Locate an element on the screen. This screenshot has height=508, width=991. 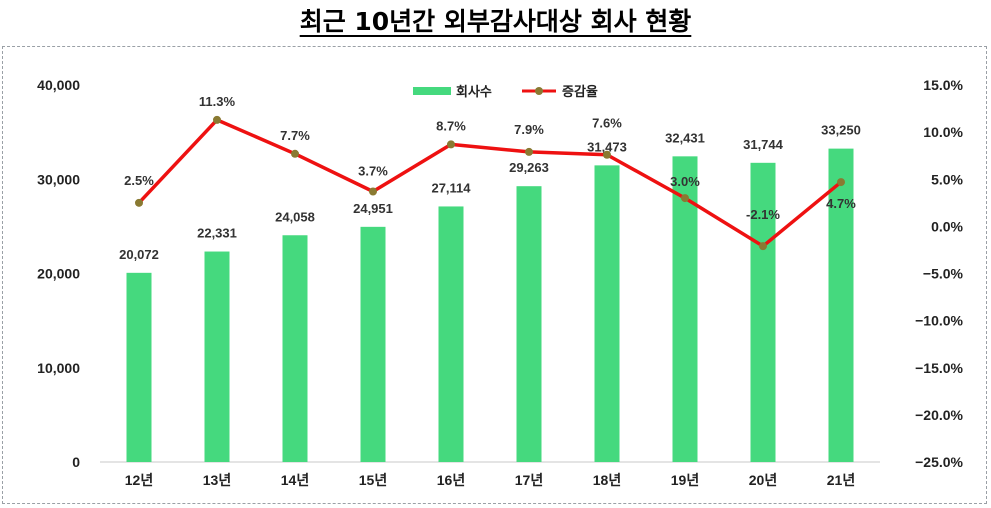
y-left-tick-label: 40,000 is located at coordinates (58, 85).